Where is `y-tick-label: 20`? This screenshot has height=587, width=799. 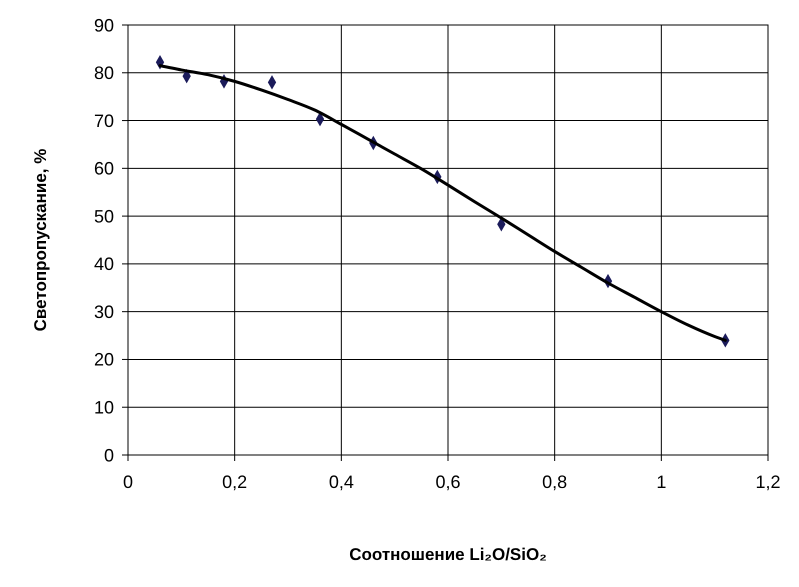 y-tick-label: 20 is located at coordinates (104, 360).